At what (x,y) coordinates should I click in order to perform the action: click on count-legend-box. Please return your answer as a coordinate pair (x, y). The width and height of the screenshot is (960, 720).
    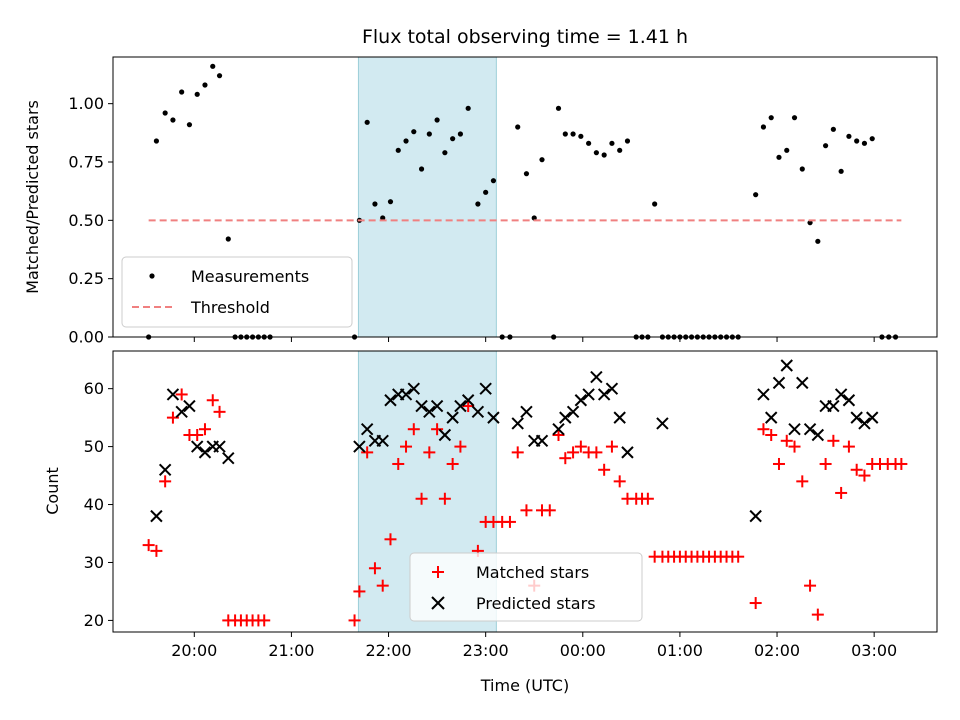
    Looking at the image, I should click on (526, 587).